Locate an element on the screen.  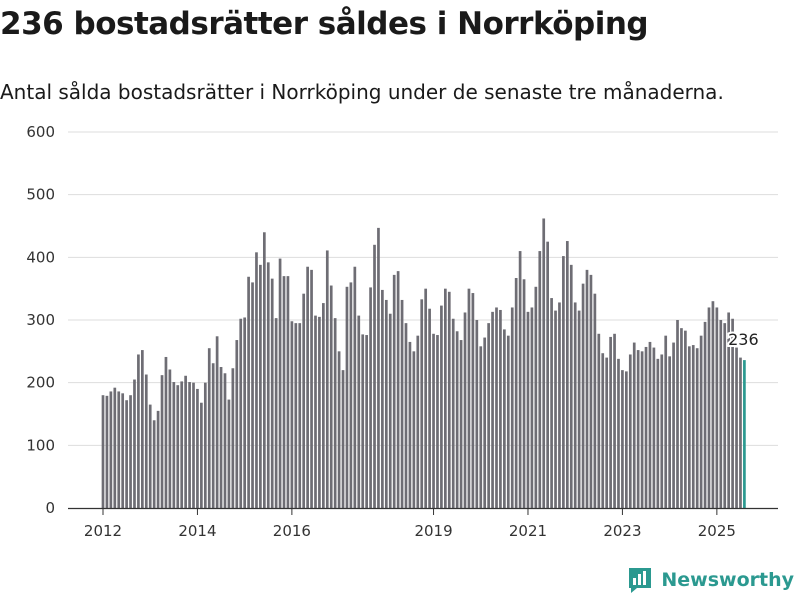
last-value-label: 236 is located at coordinates (743, 339).